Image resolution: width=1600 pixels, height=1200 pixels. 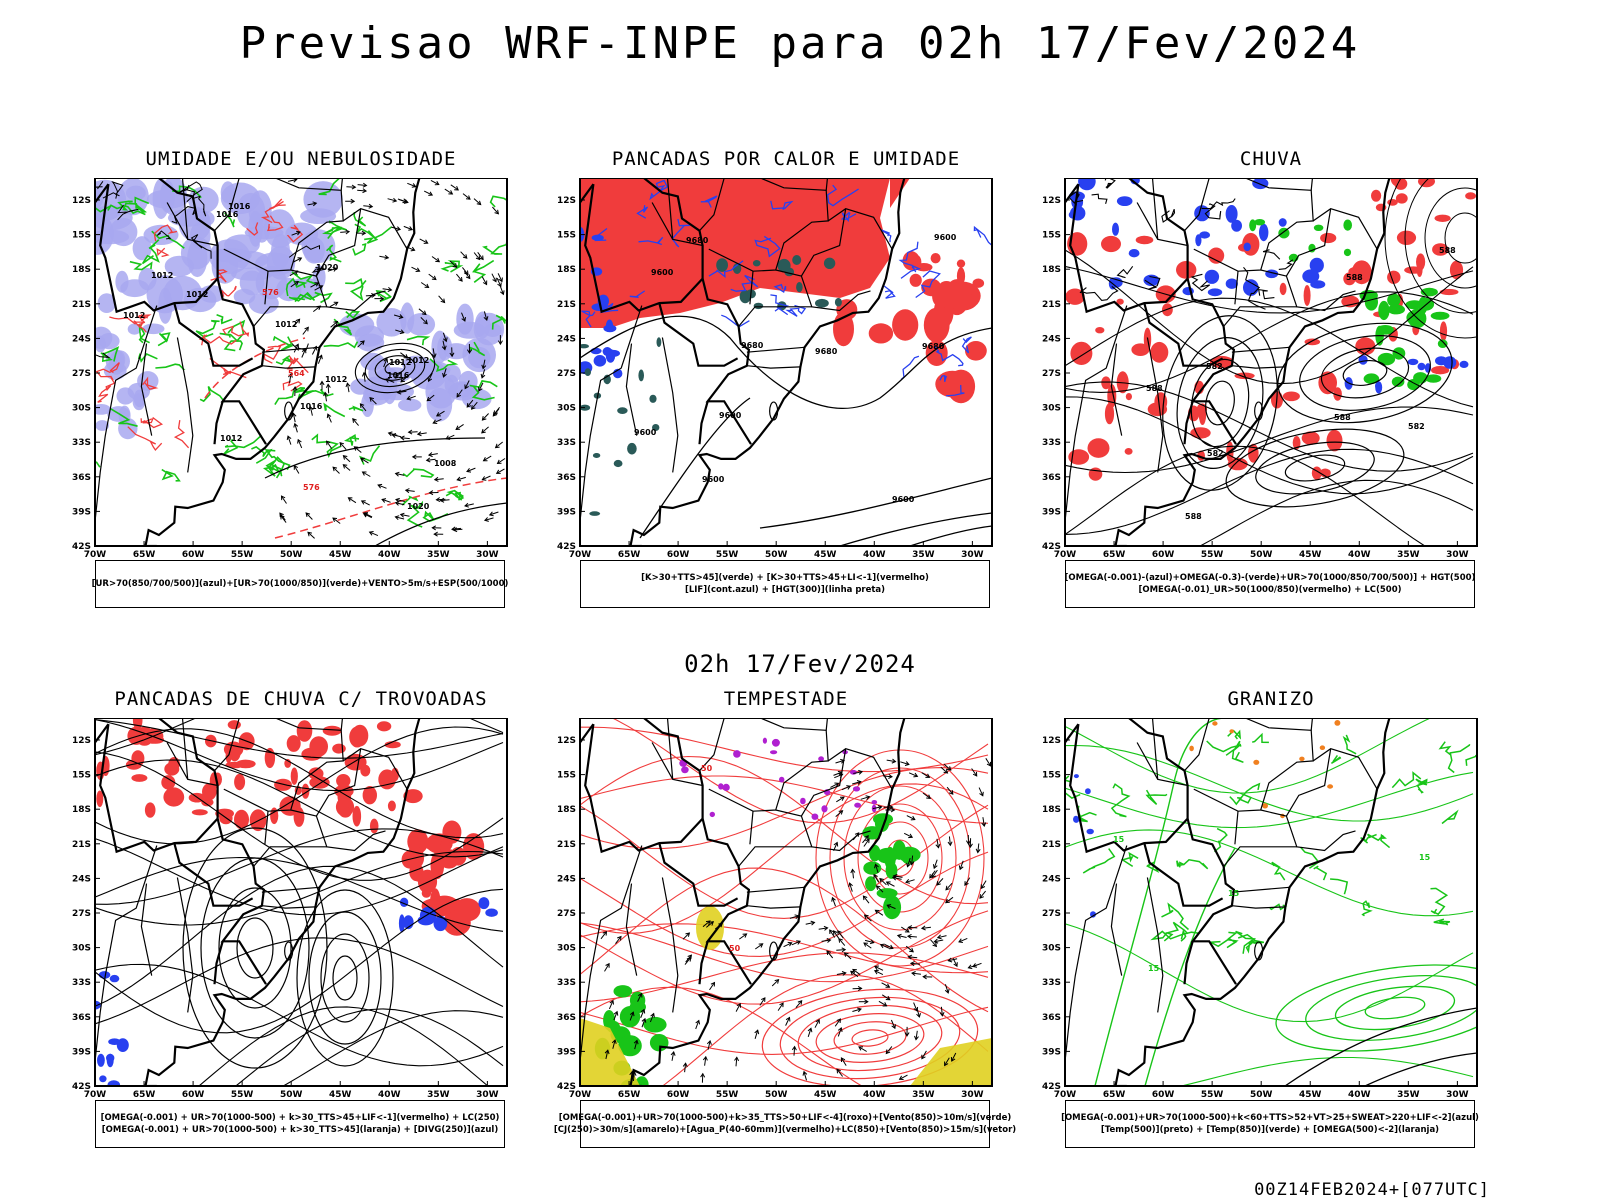 I want to click on lon-tick-label: 55W, so click(x=727, y=555).